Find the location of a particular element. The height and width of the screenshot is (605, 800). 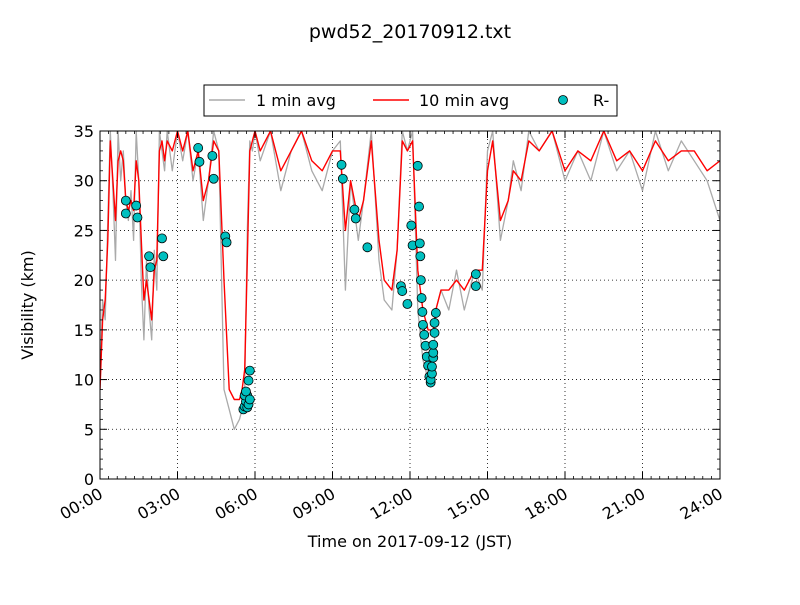

y-tick-label: 10 is located at coordinates (84, 380).